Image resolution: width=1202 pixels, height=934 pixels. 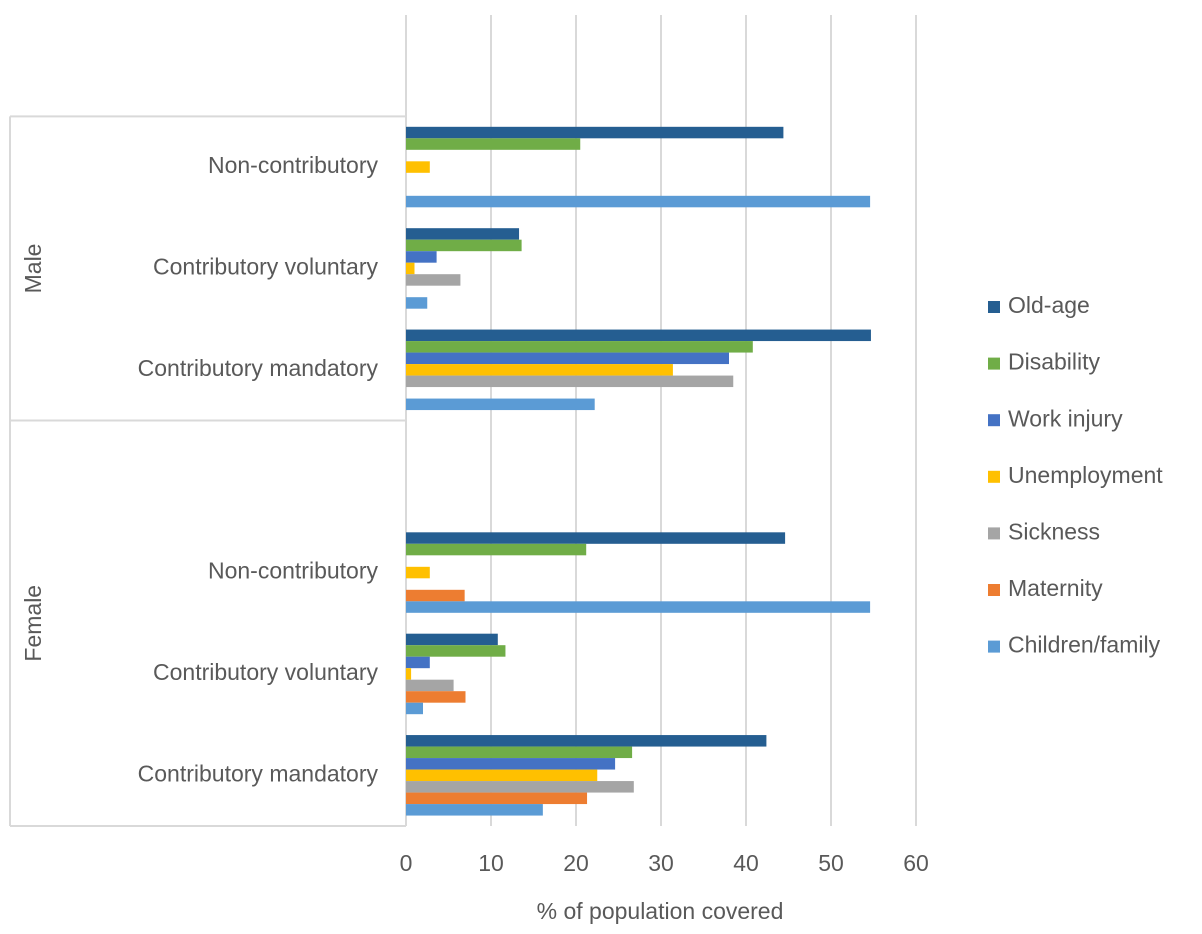 What do you see at coordinates (661, 863) in the screenshot?
I see `x-tick-label: 30` at bounding box center [661, 863].